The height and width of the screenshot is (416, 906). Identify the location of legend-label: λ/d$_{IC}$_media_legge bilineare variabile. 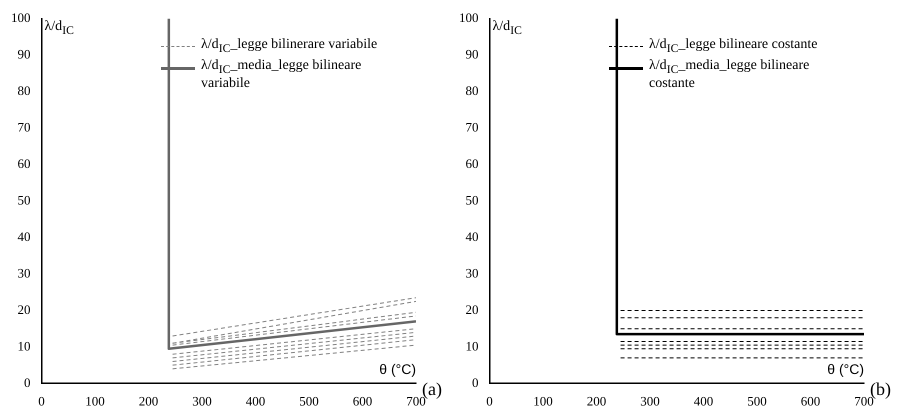
(281, 75).